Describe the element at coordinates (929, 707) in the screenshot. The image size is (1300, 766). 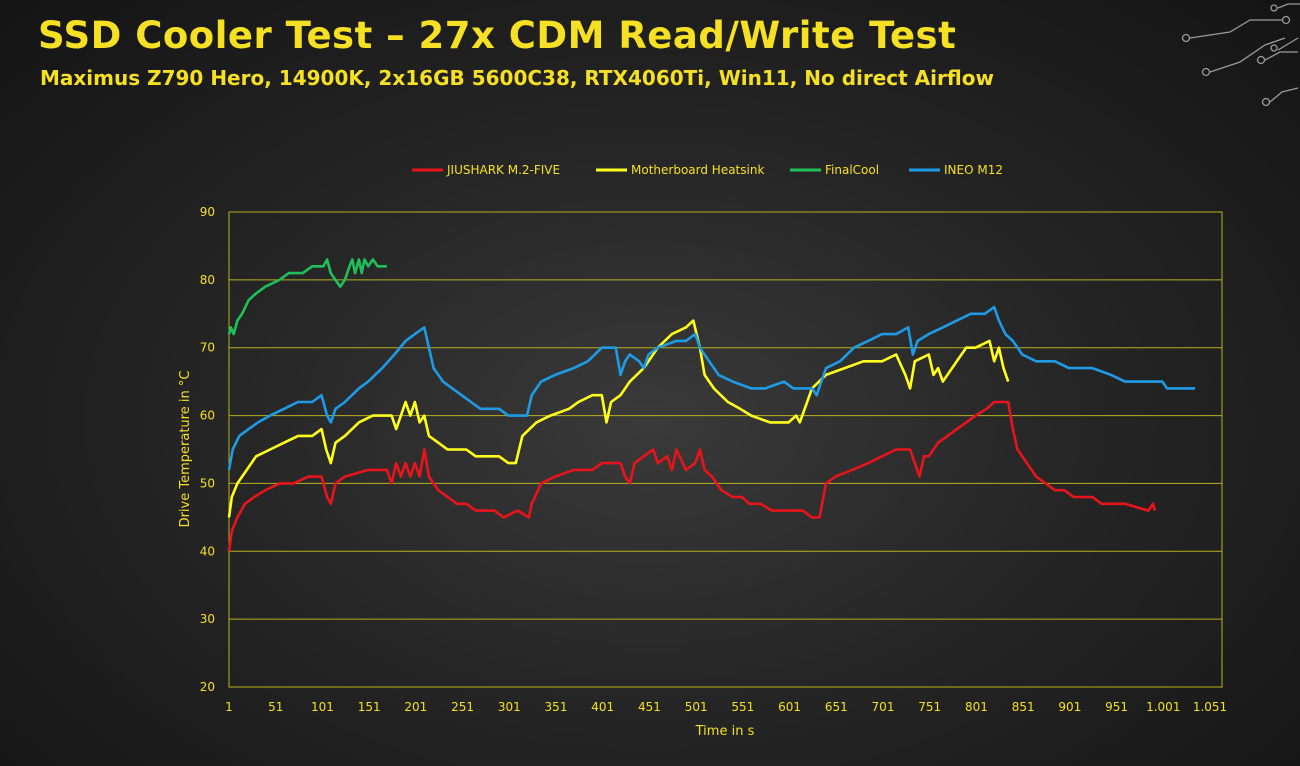
I see `x-tick-label: 751` at that location.